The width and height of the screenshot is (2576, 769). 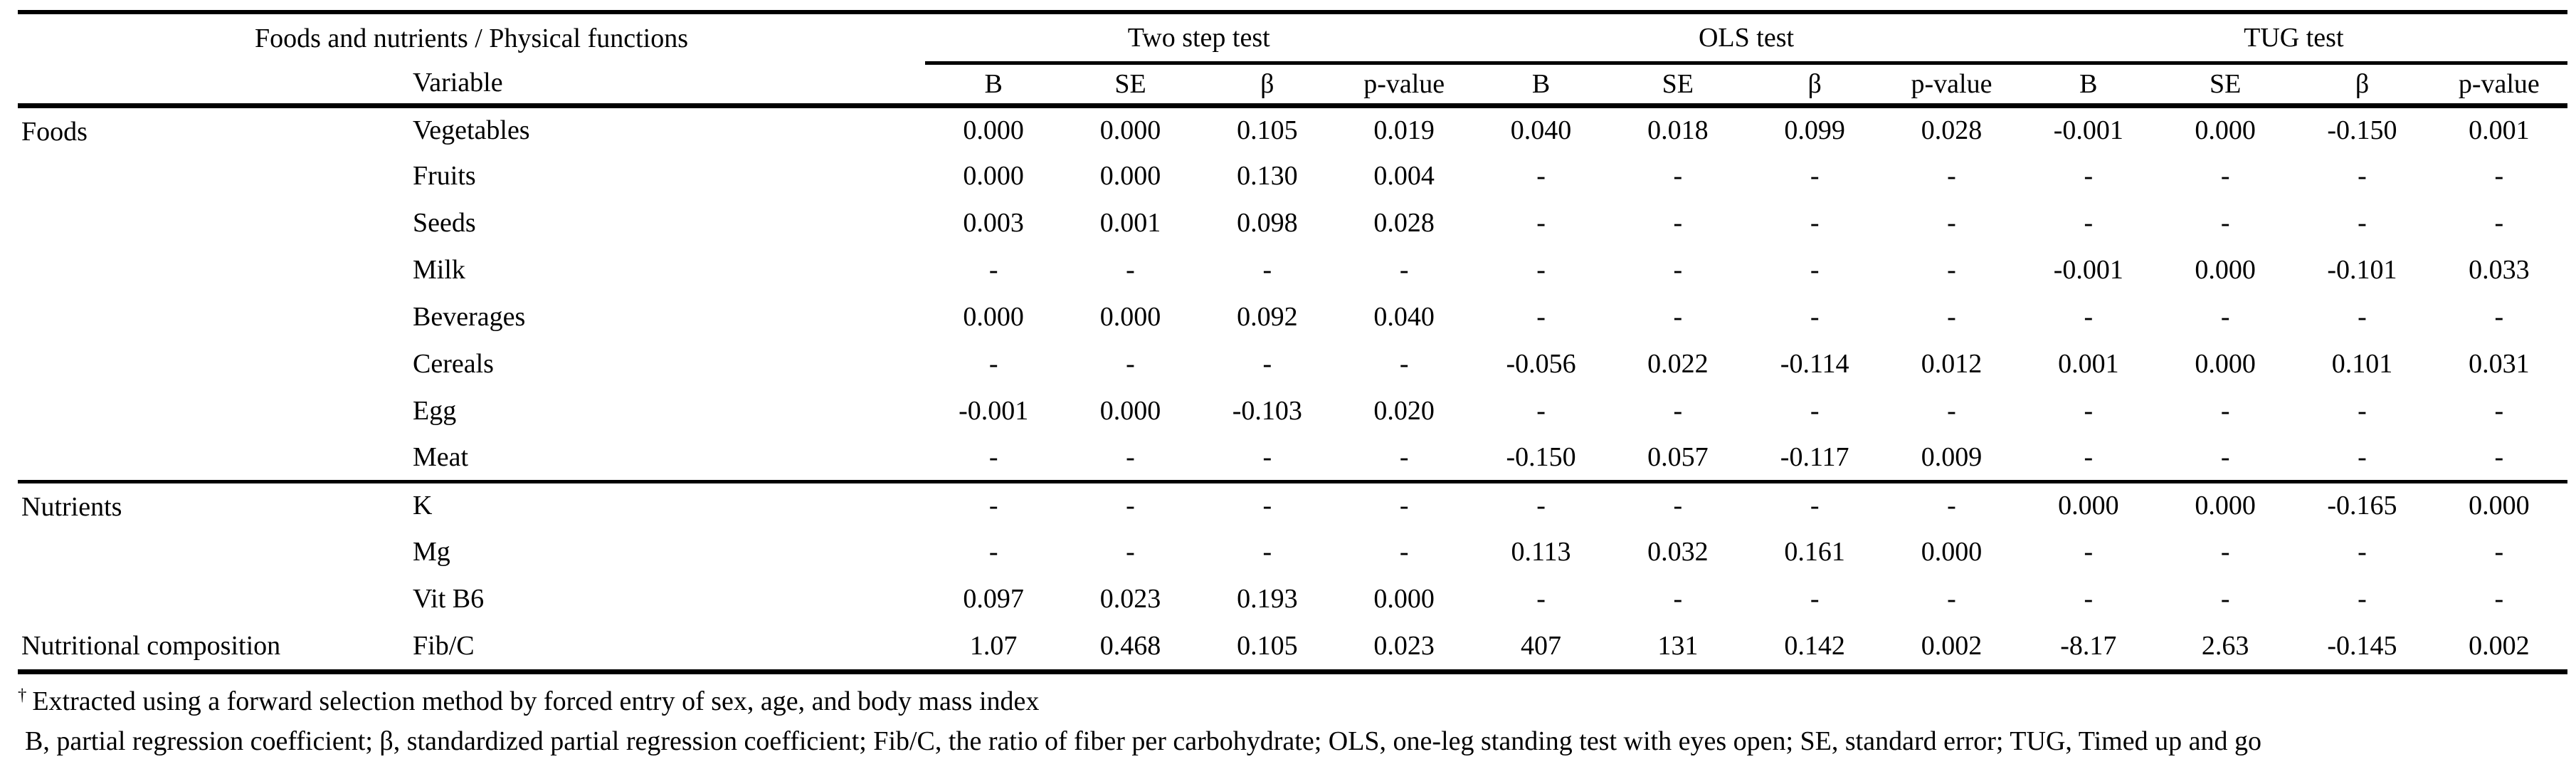 I want to click on variable-cell-vit-b6: Vit B6, so click(x=449, y=599).